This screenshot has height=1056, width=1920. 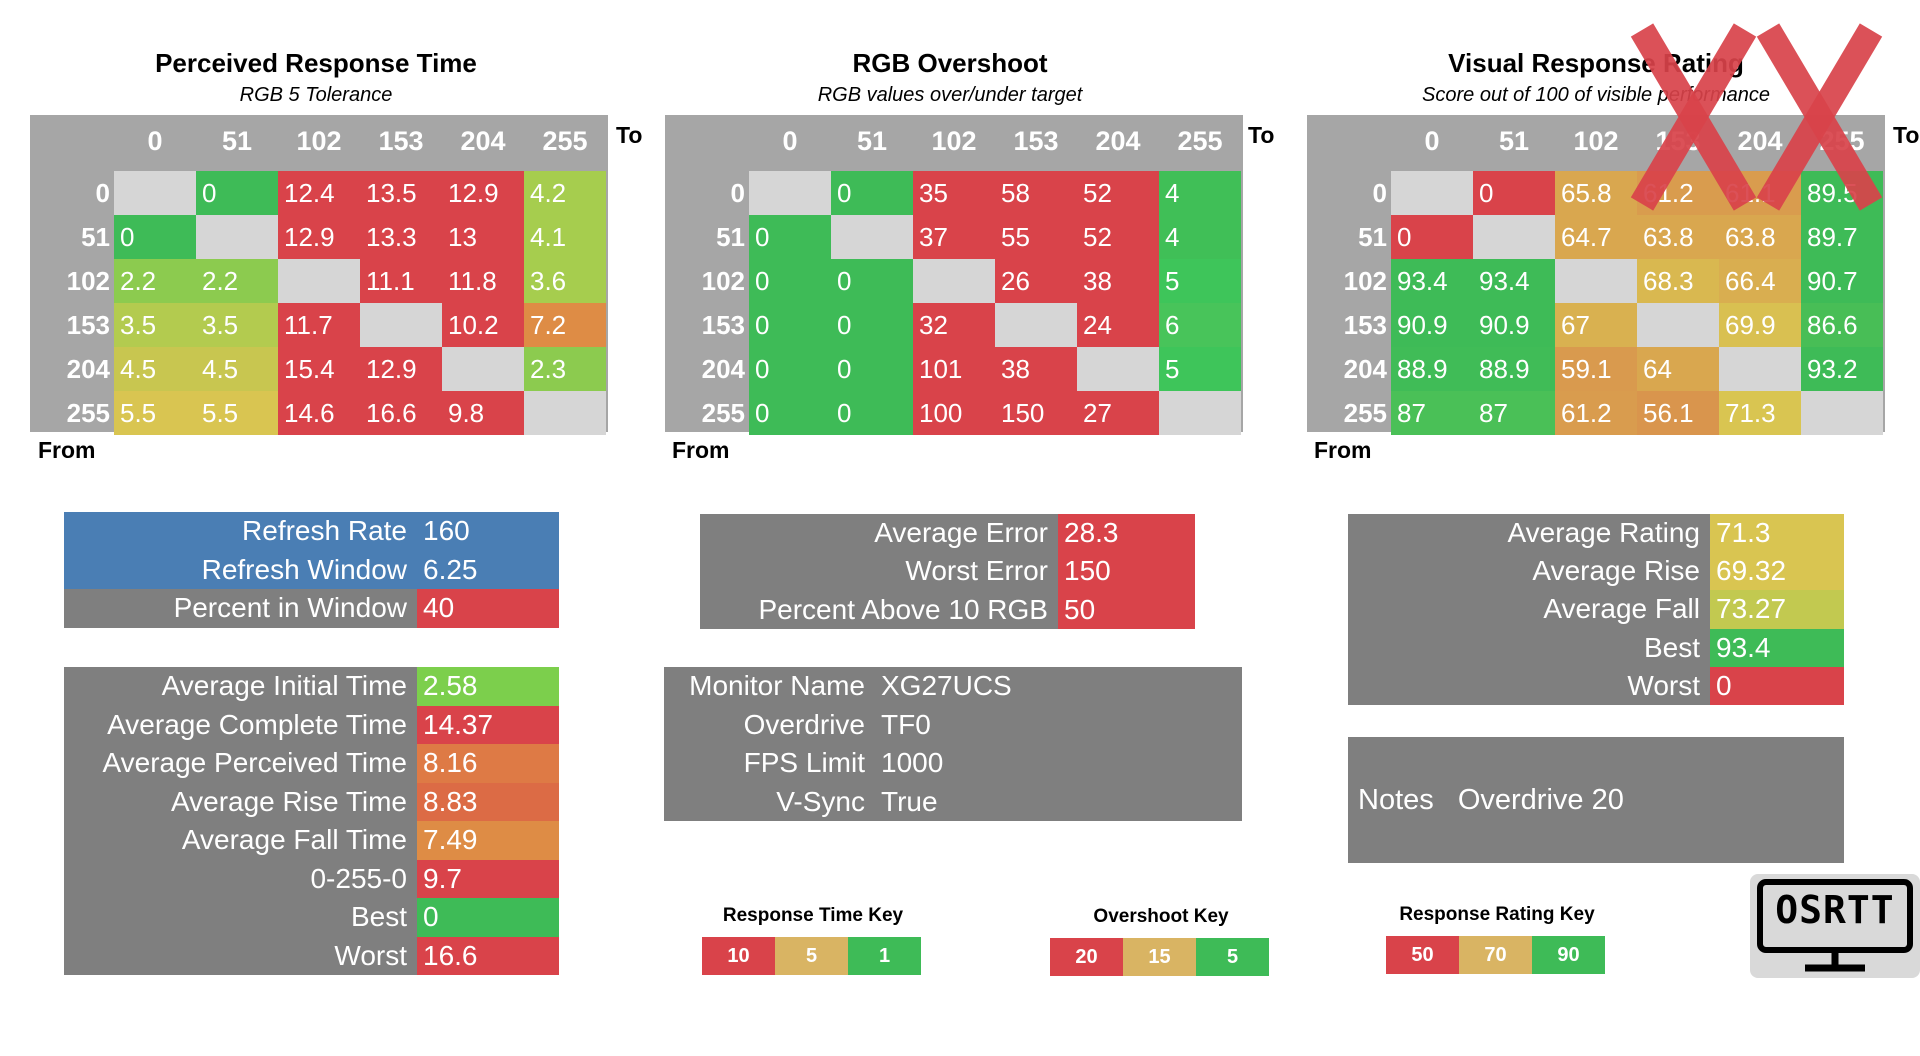 I want to click on heatmap-cell: 3.5, so click(x=155, y=325).